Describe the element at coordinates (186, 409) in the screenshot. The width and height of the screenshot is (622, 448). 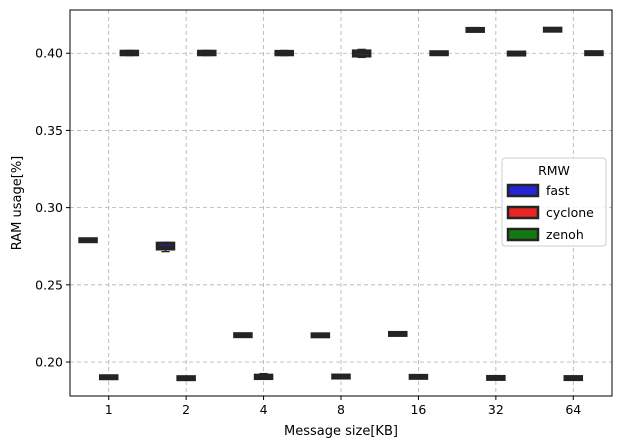
I see `x-tick-label: 2` at that location.